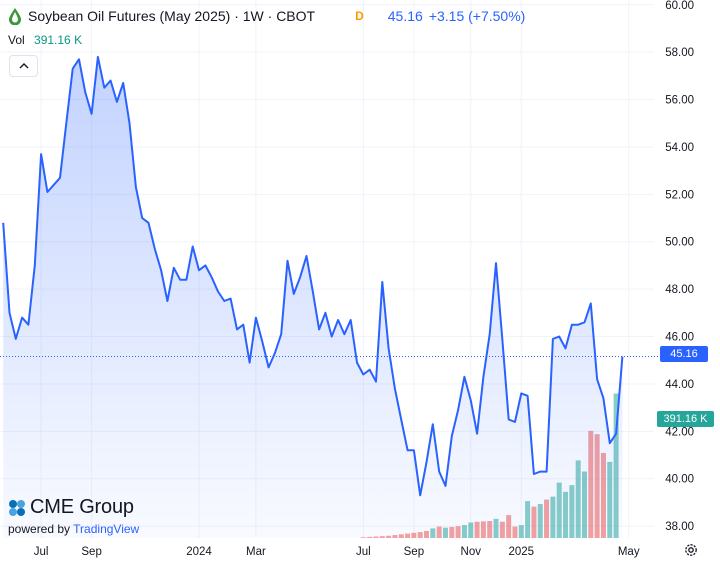  What do you see at coordinates (679, 101) in the screenshot?
I see `y-tick-label: 56.00` at bounding box center [679, 101].